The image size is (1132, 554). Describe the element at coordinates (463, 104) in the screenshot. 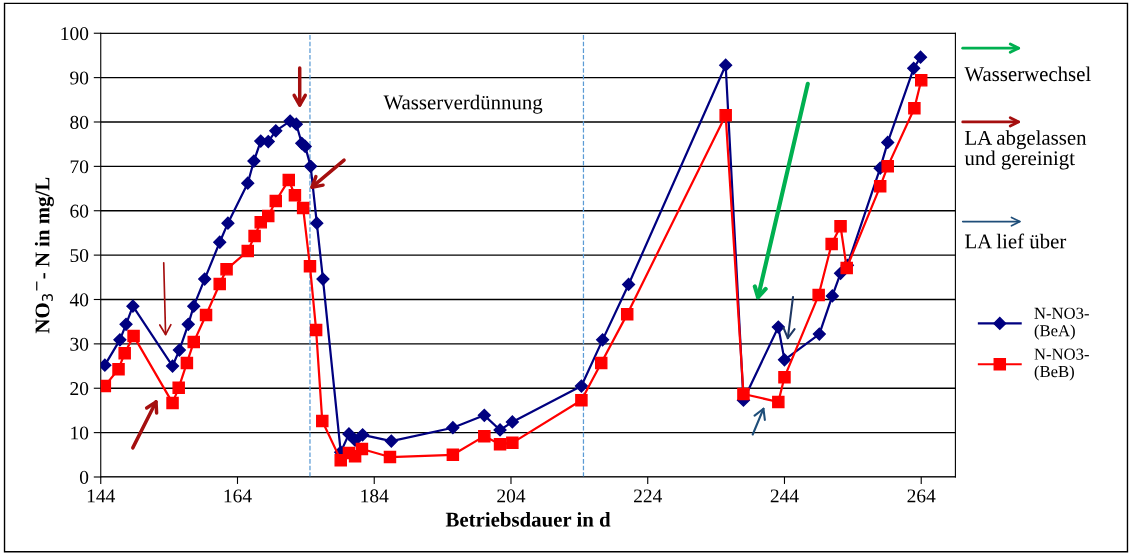

I see `annotation: Wasserverdünnung` at that location.